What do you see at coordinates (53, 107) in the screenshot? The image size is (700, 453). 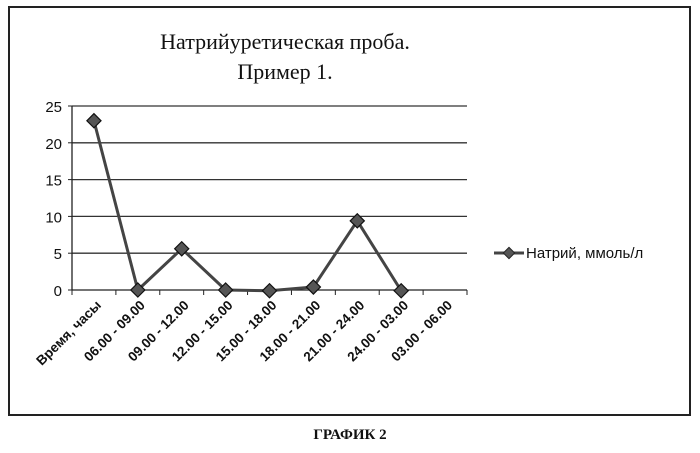 I see `y-tick-label: 25` at bounding box center [53, 107].